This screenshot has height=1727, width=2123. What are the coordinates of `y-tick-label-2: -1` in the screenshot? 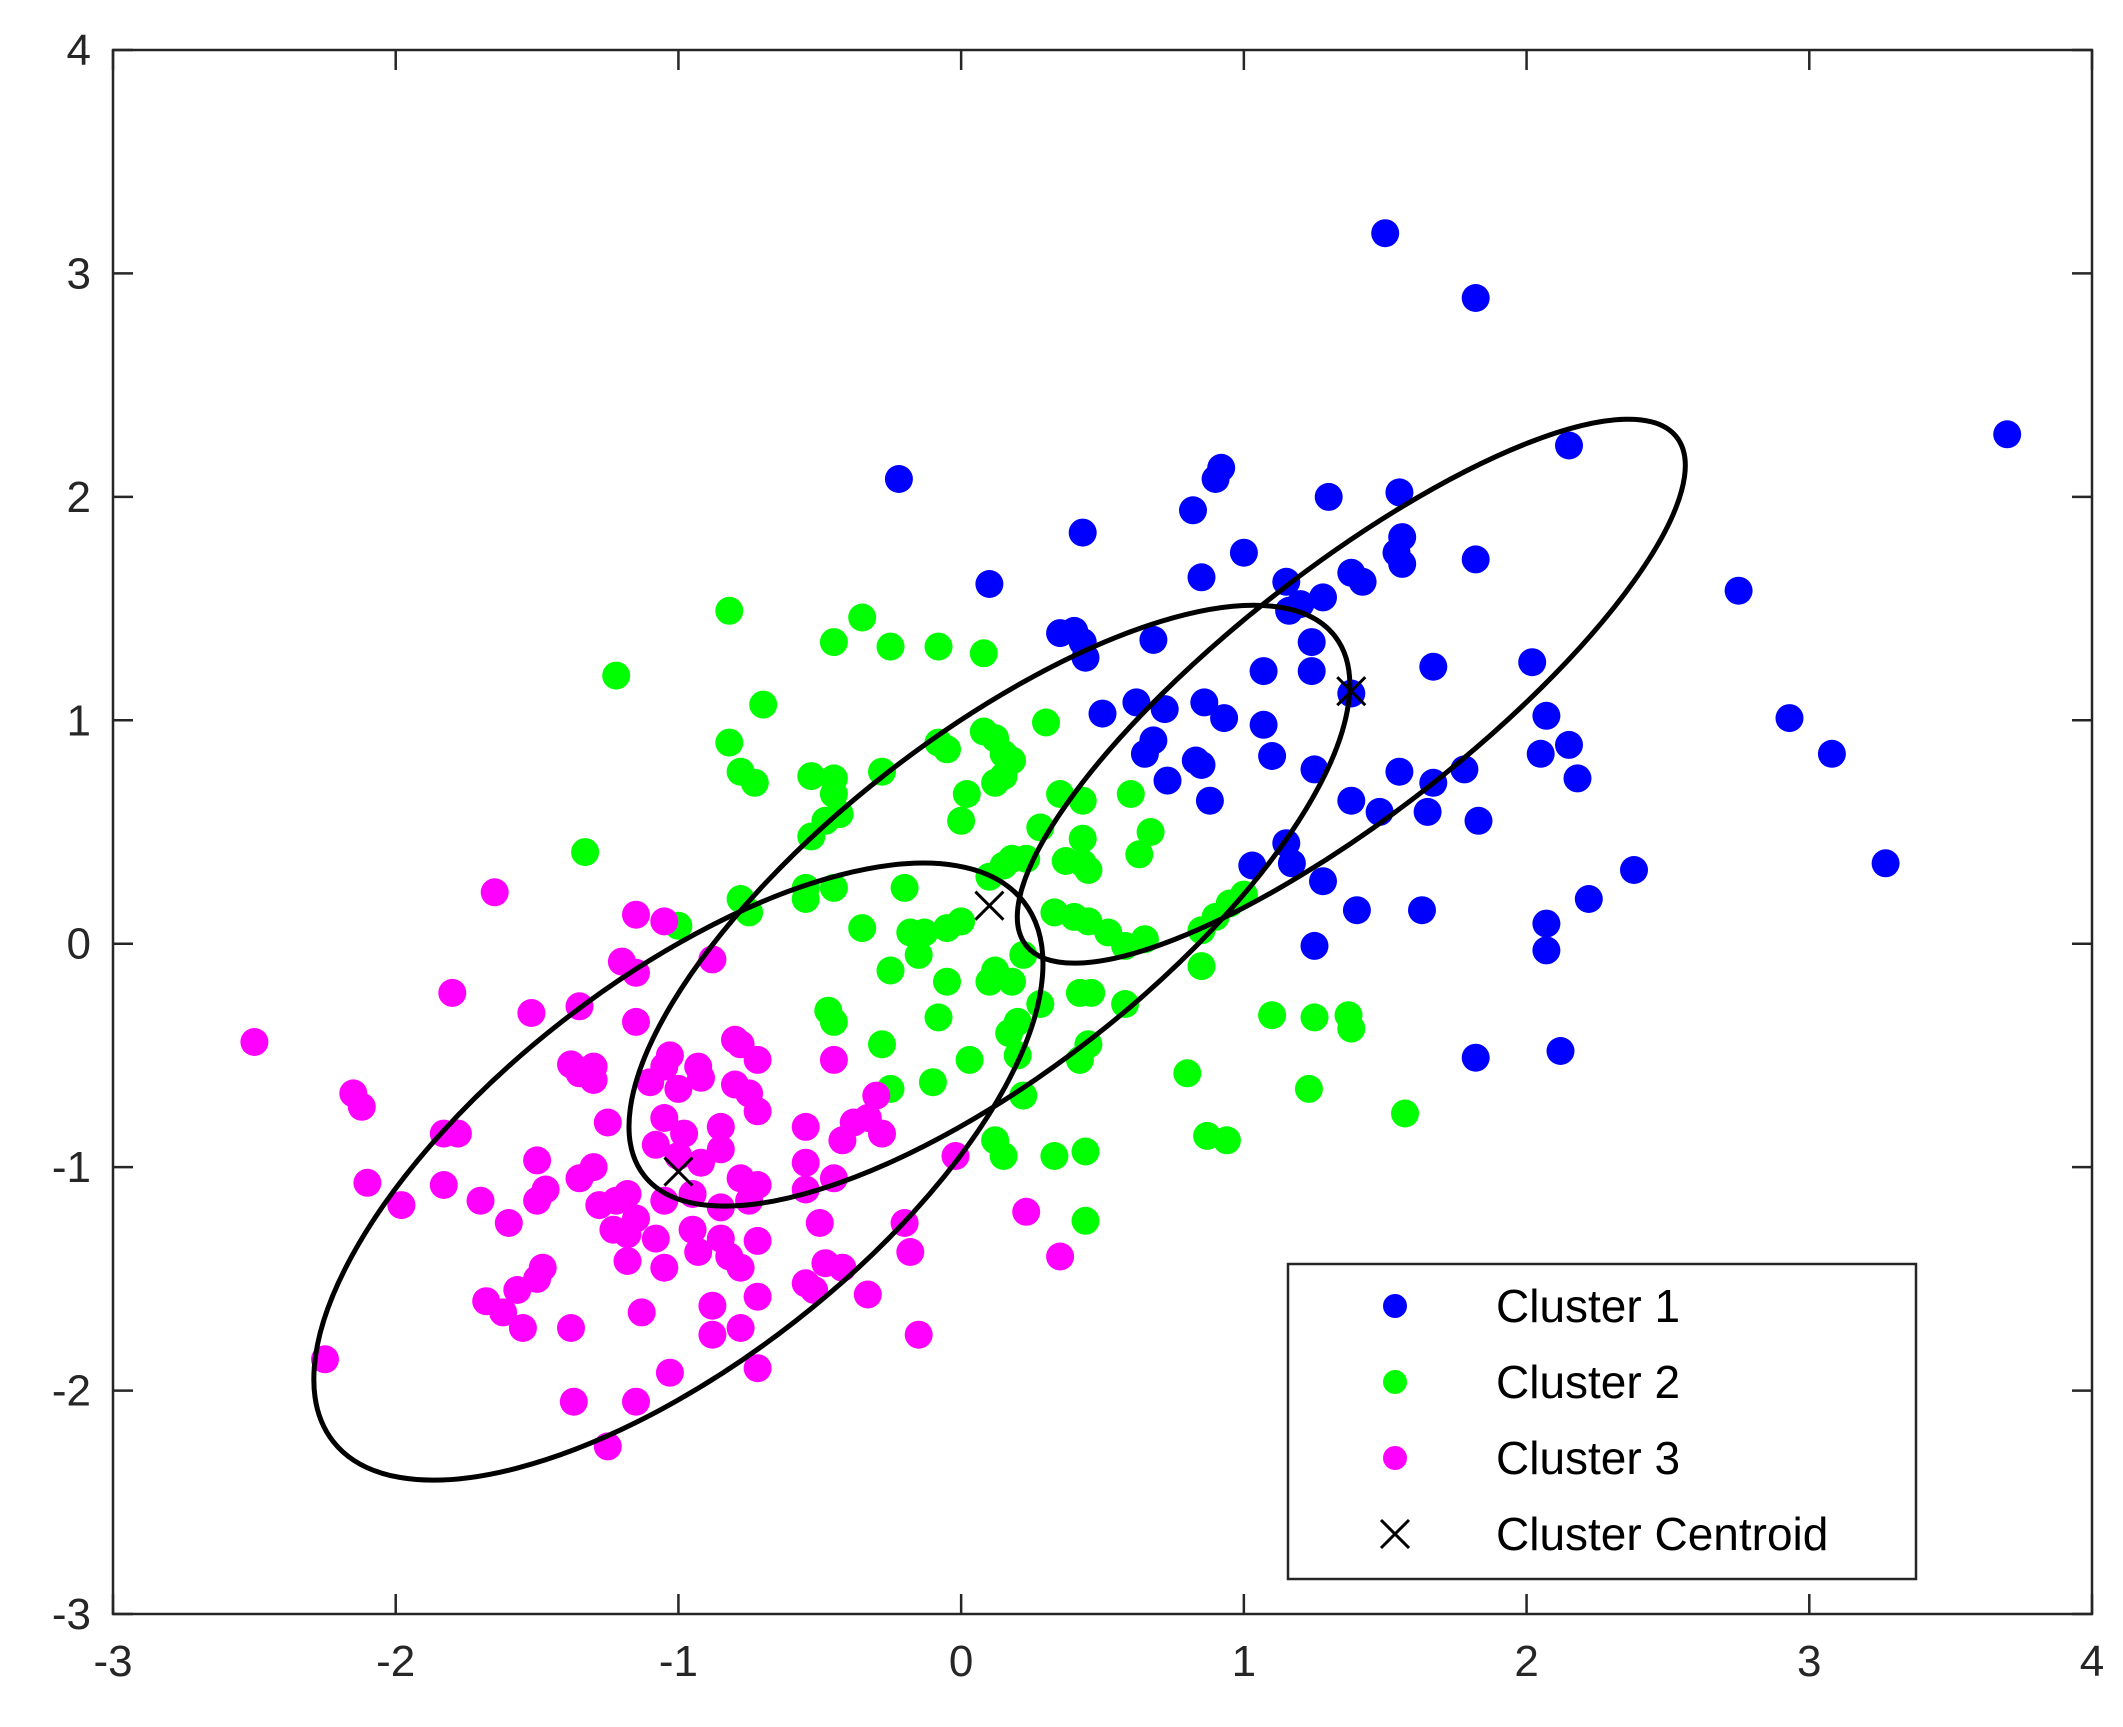 It's located at (71, 1167).